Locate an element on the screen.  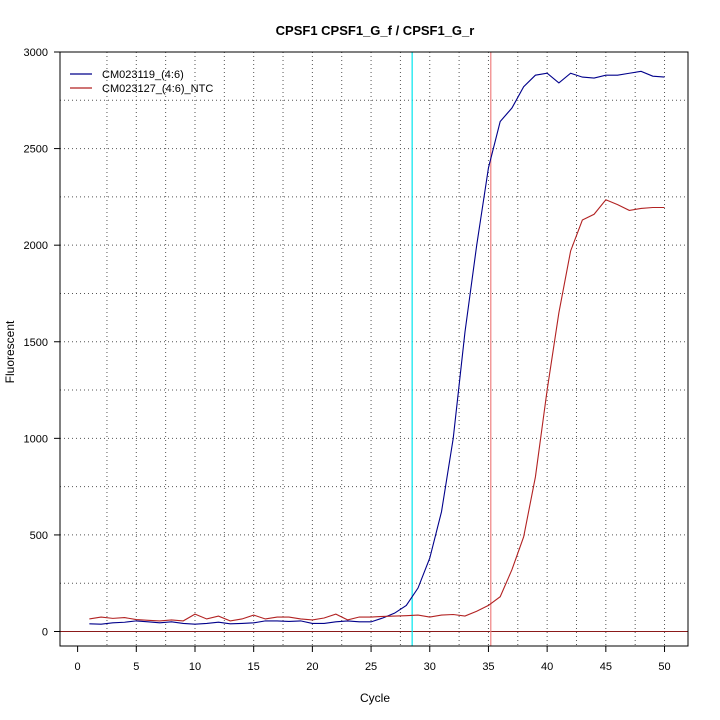
y-tick-label: 2000 is located at coordinates (36, 246).